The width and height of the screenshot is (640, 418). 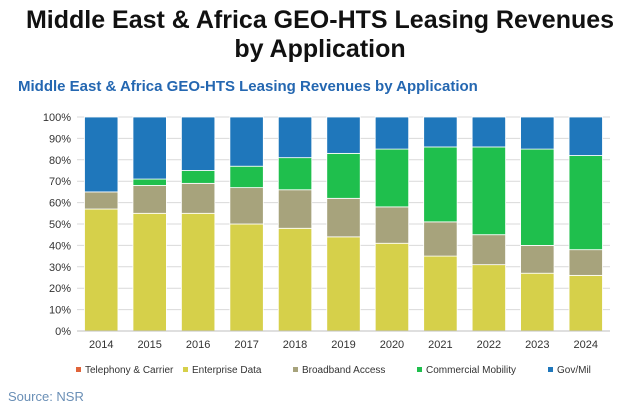 What do you see at coordinates (60, 311) in the screenshot?
I see `y-tick-label: 10%` at bounding box center [60, 311].